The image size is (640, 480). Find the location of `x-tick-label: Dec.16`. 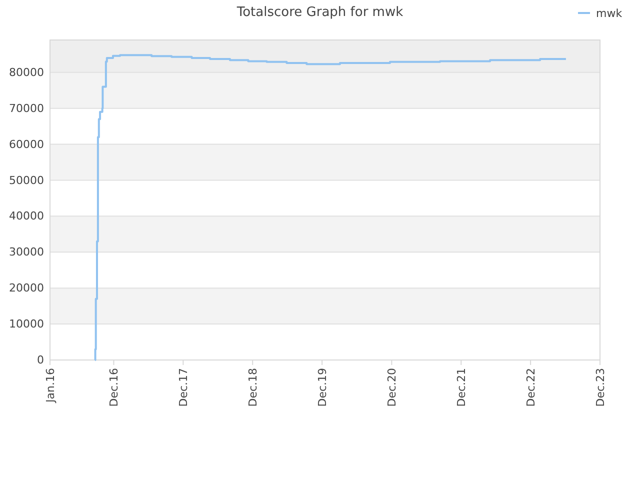

x-tick-label: Dec.16 is located at coordinates (114, 387).